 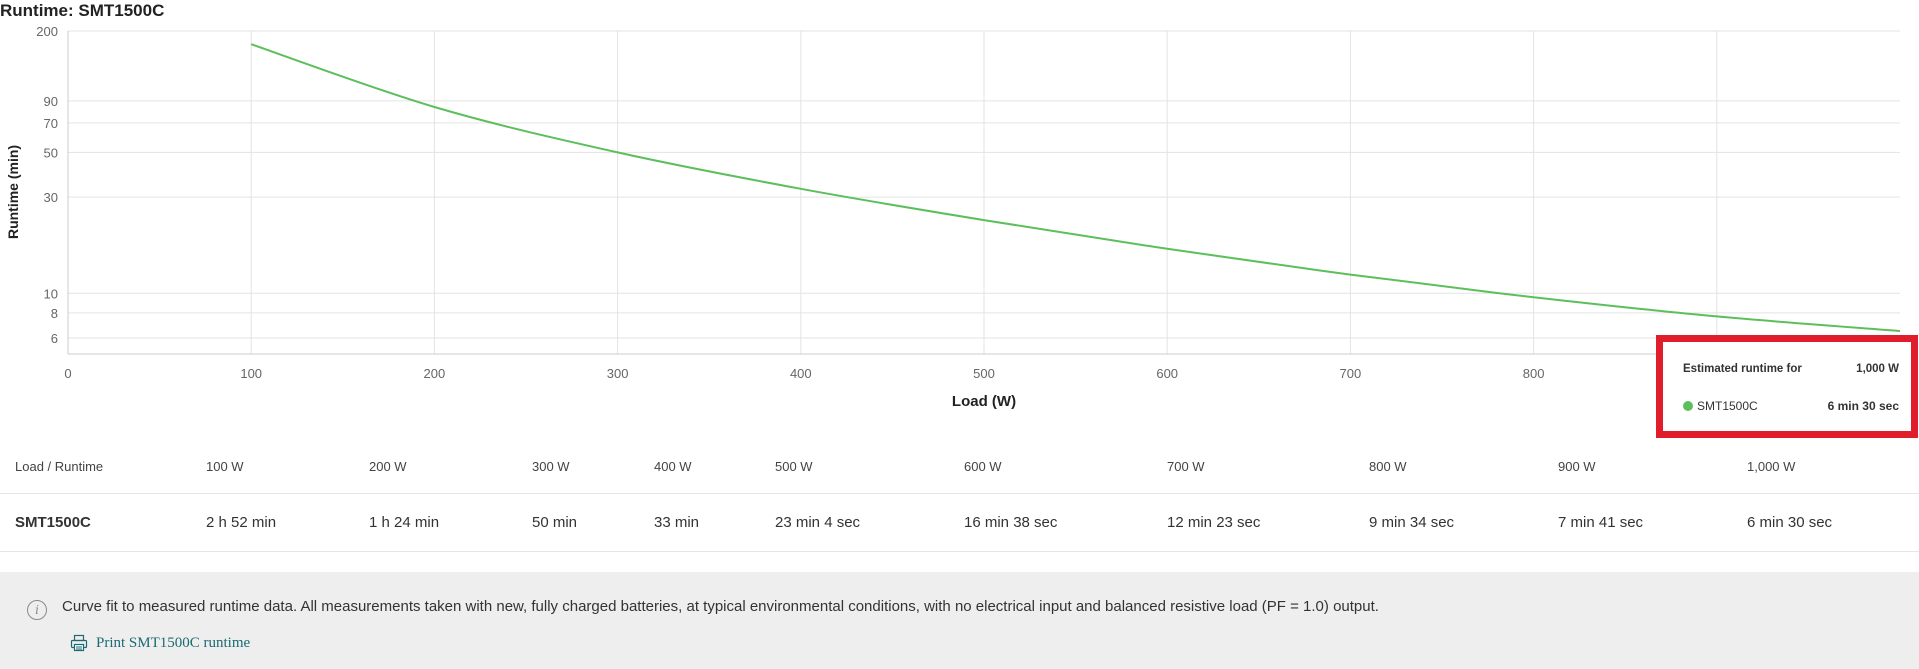 I want to click on table-header-cell: 800 W, so click(x=1463, y=467).